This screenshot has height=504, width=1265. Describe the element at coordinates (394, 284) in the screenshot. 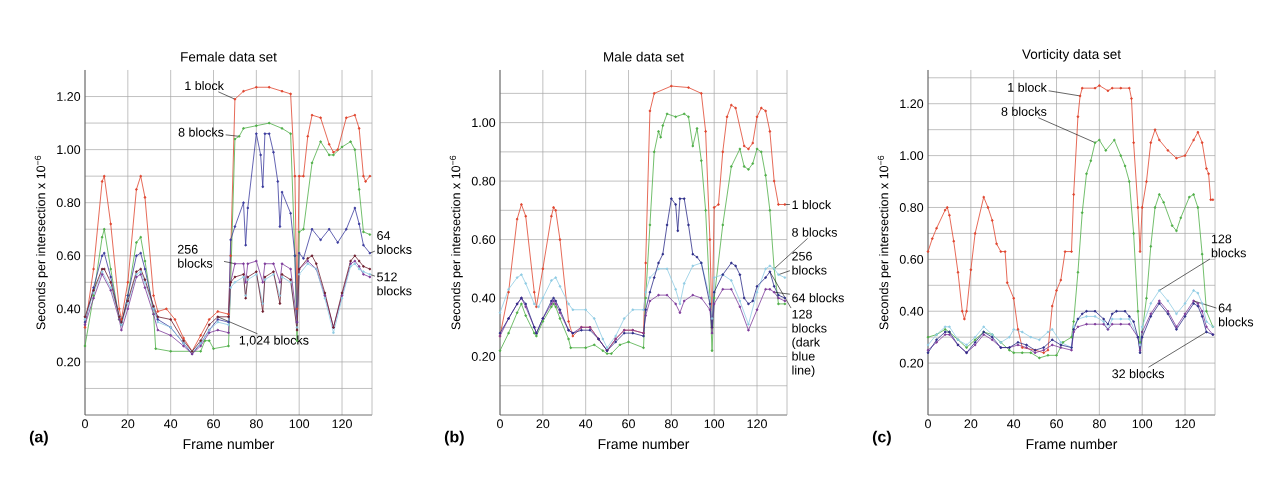

I see `series-label: 512 blocks` at that location.